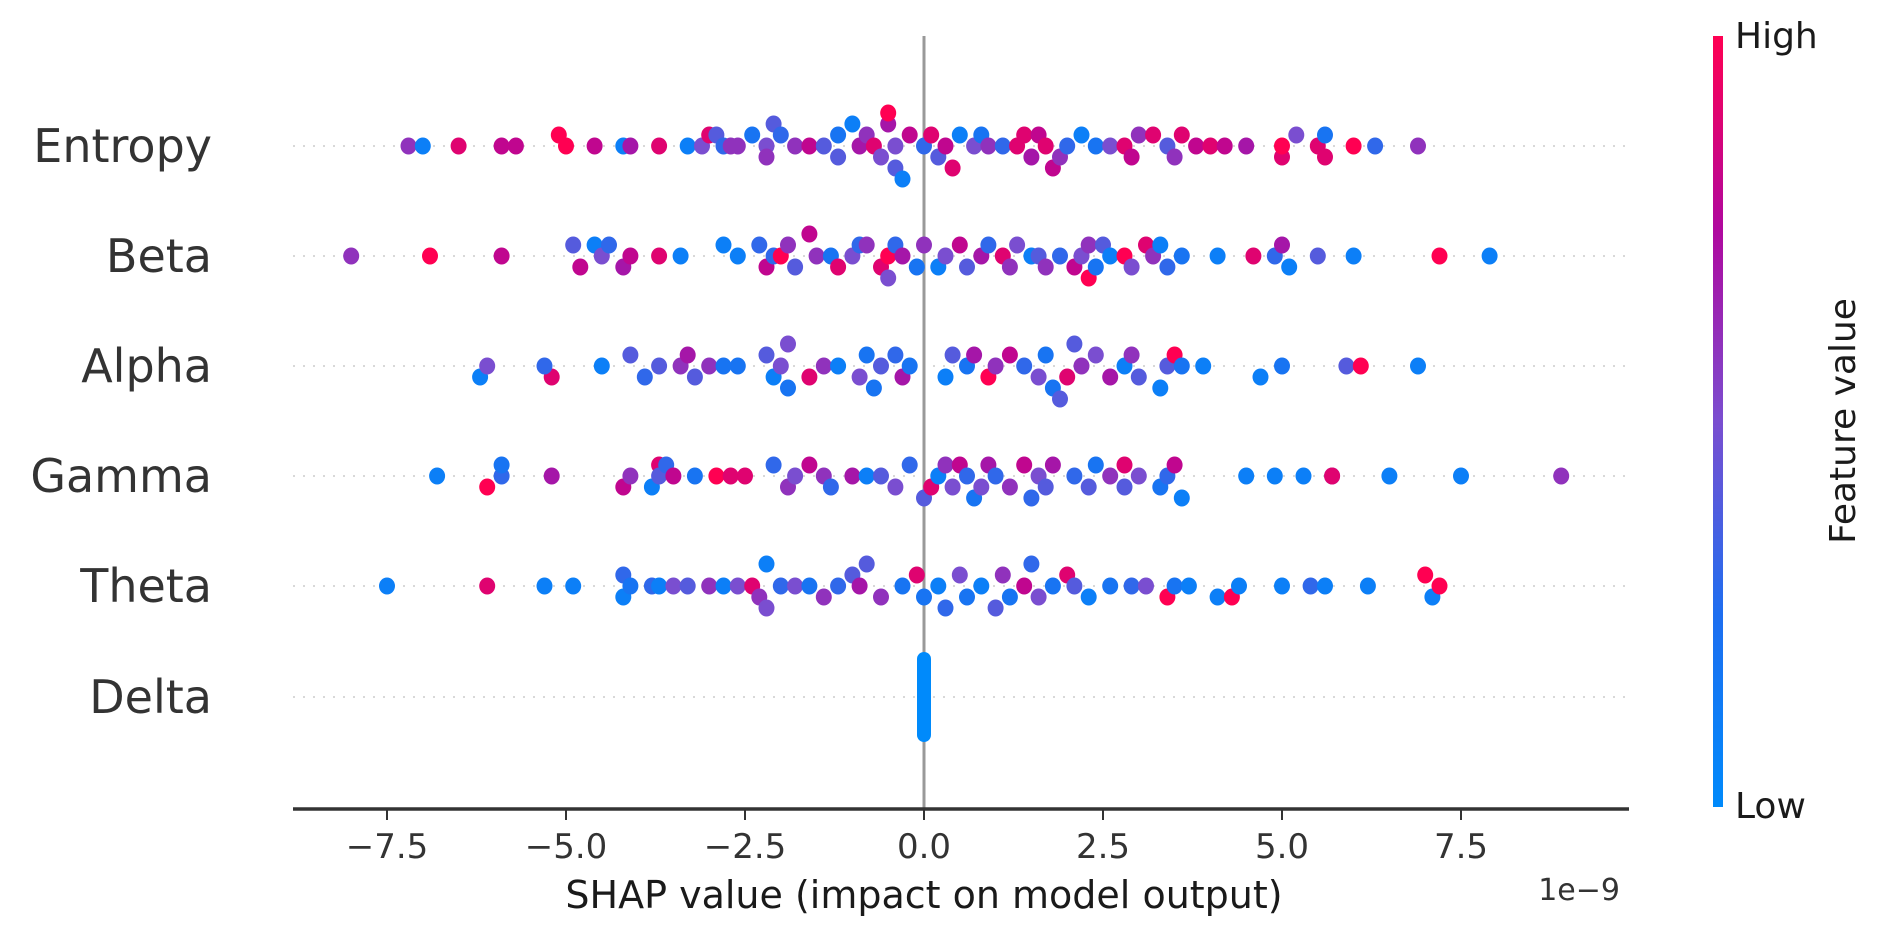  I want to click on colorbar-low-label: Low, so click(1770, 806).